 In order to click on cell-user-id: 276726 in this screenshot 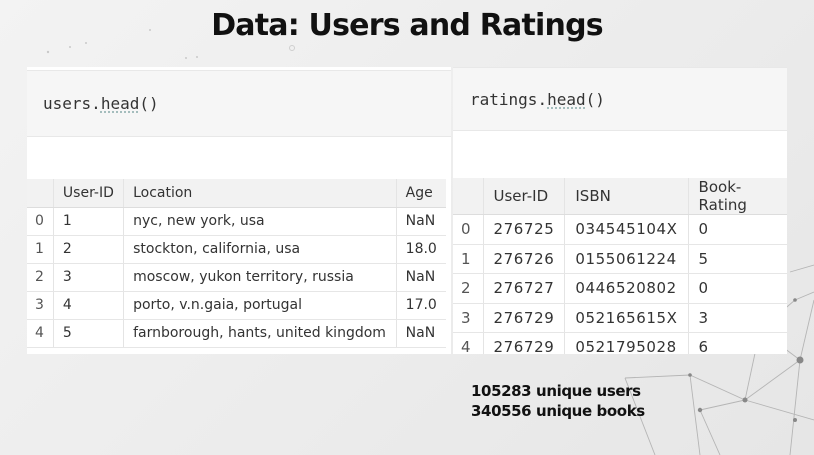, I will do `click(524, 259)`.